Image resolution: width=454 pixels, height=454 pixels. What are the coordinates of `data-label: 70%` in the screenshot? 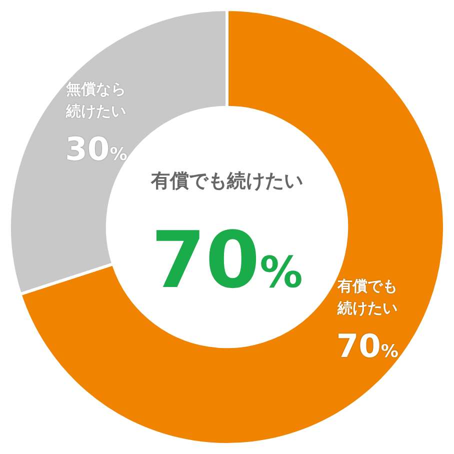 It's located at (367, 346).